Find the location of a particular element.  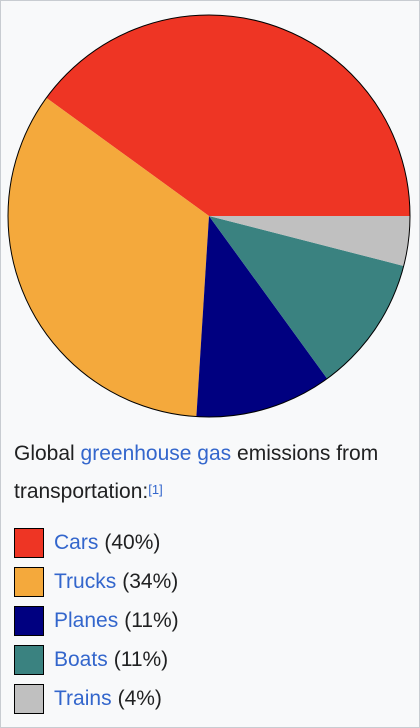

legend-item-cars: Cars (40%) is located at coordinates (96, 542).